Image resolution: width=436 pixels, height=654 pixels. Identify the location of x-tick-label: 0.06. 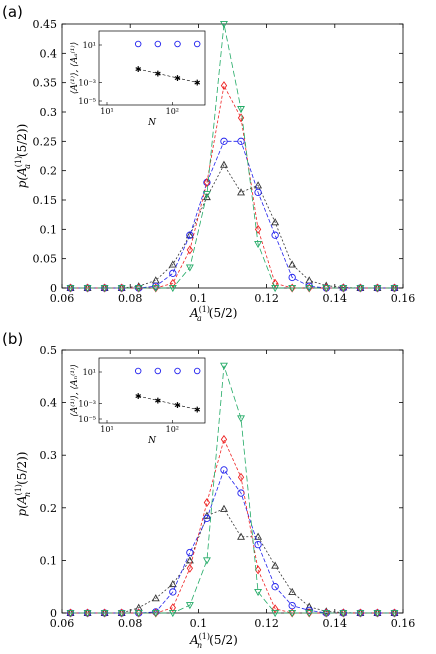
(62, 298).